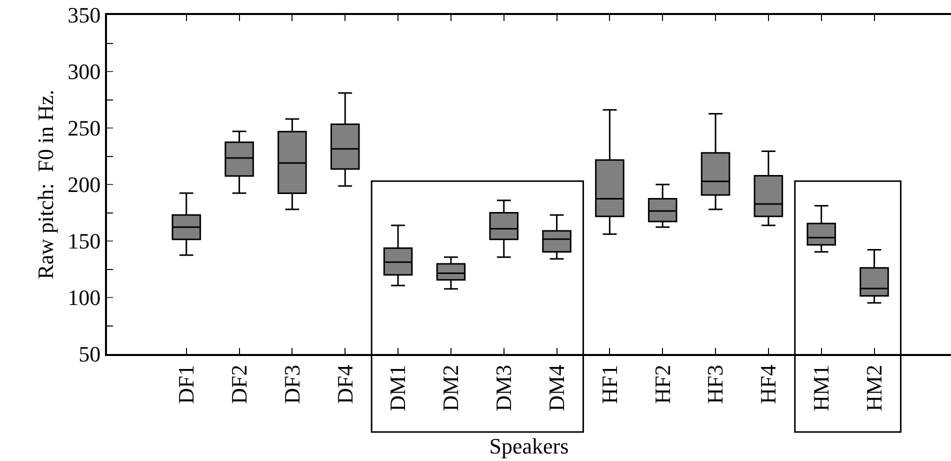  Describe the element at coordinates (503, 388) in the screenshot. I see `x-tick-label: DM3` at that location.